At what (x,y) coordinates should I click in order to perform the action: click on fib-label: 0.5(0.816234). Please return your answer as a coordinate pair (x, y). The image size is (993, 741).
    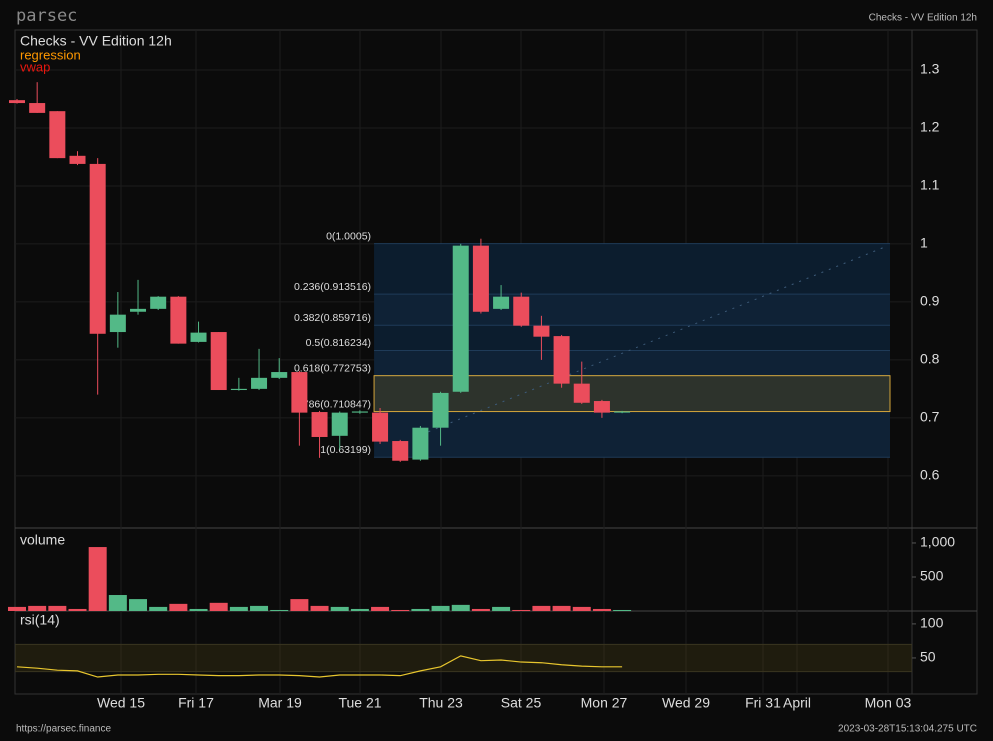
    Looking at the image, I should click on (338, 343).